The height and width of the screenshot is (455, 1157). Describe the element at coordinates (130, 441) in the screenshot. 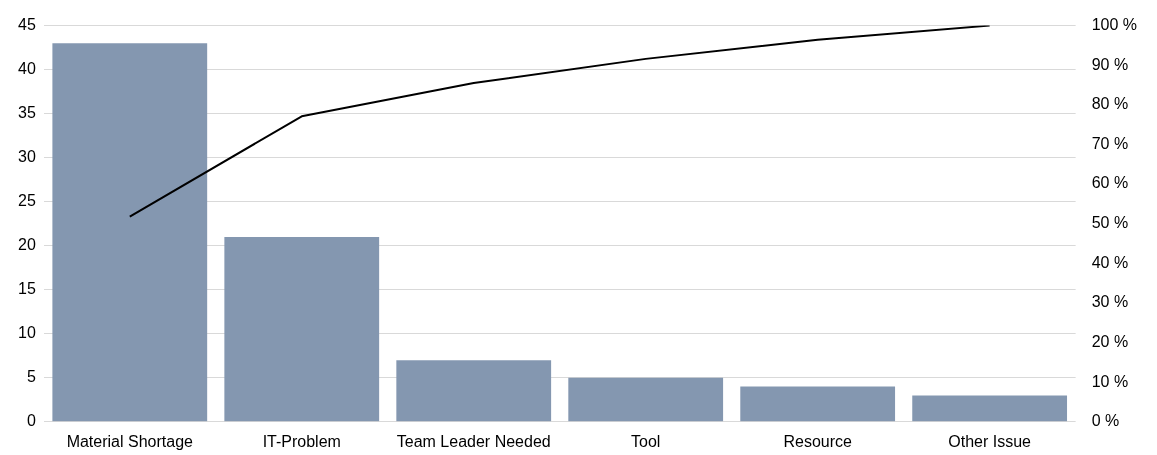

I see `x-tick-label: Material Shortage` at that location.